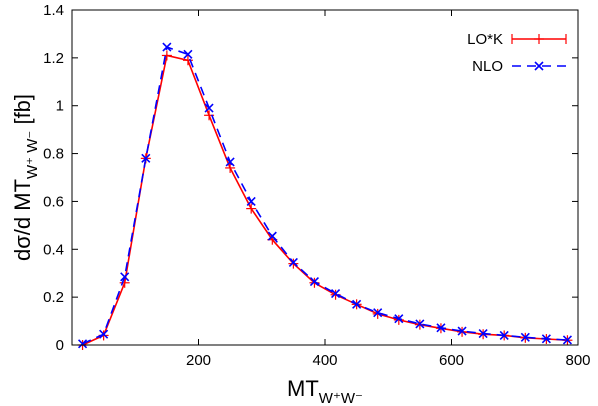  What do you see at coordinates (60, 345) in the screenshot?
I see `y-tick-label: 0` at bounding box center [60, 345].